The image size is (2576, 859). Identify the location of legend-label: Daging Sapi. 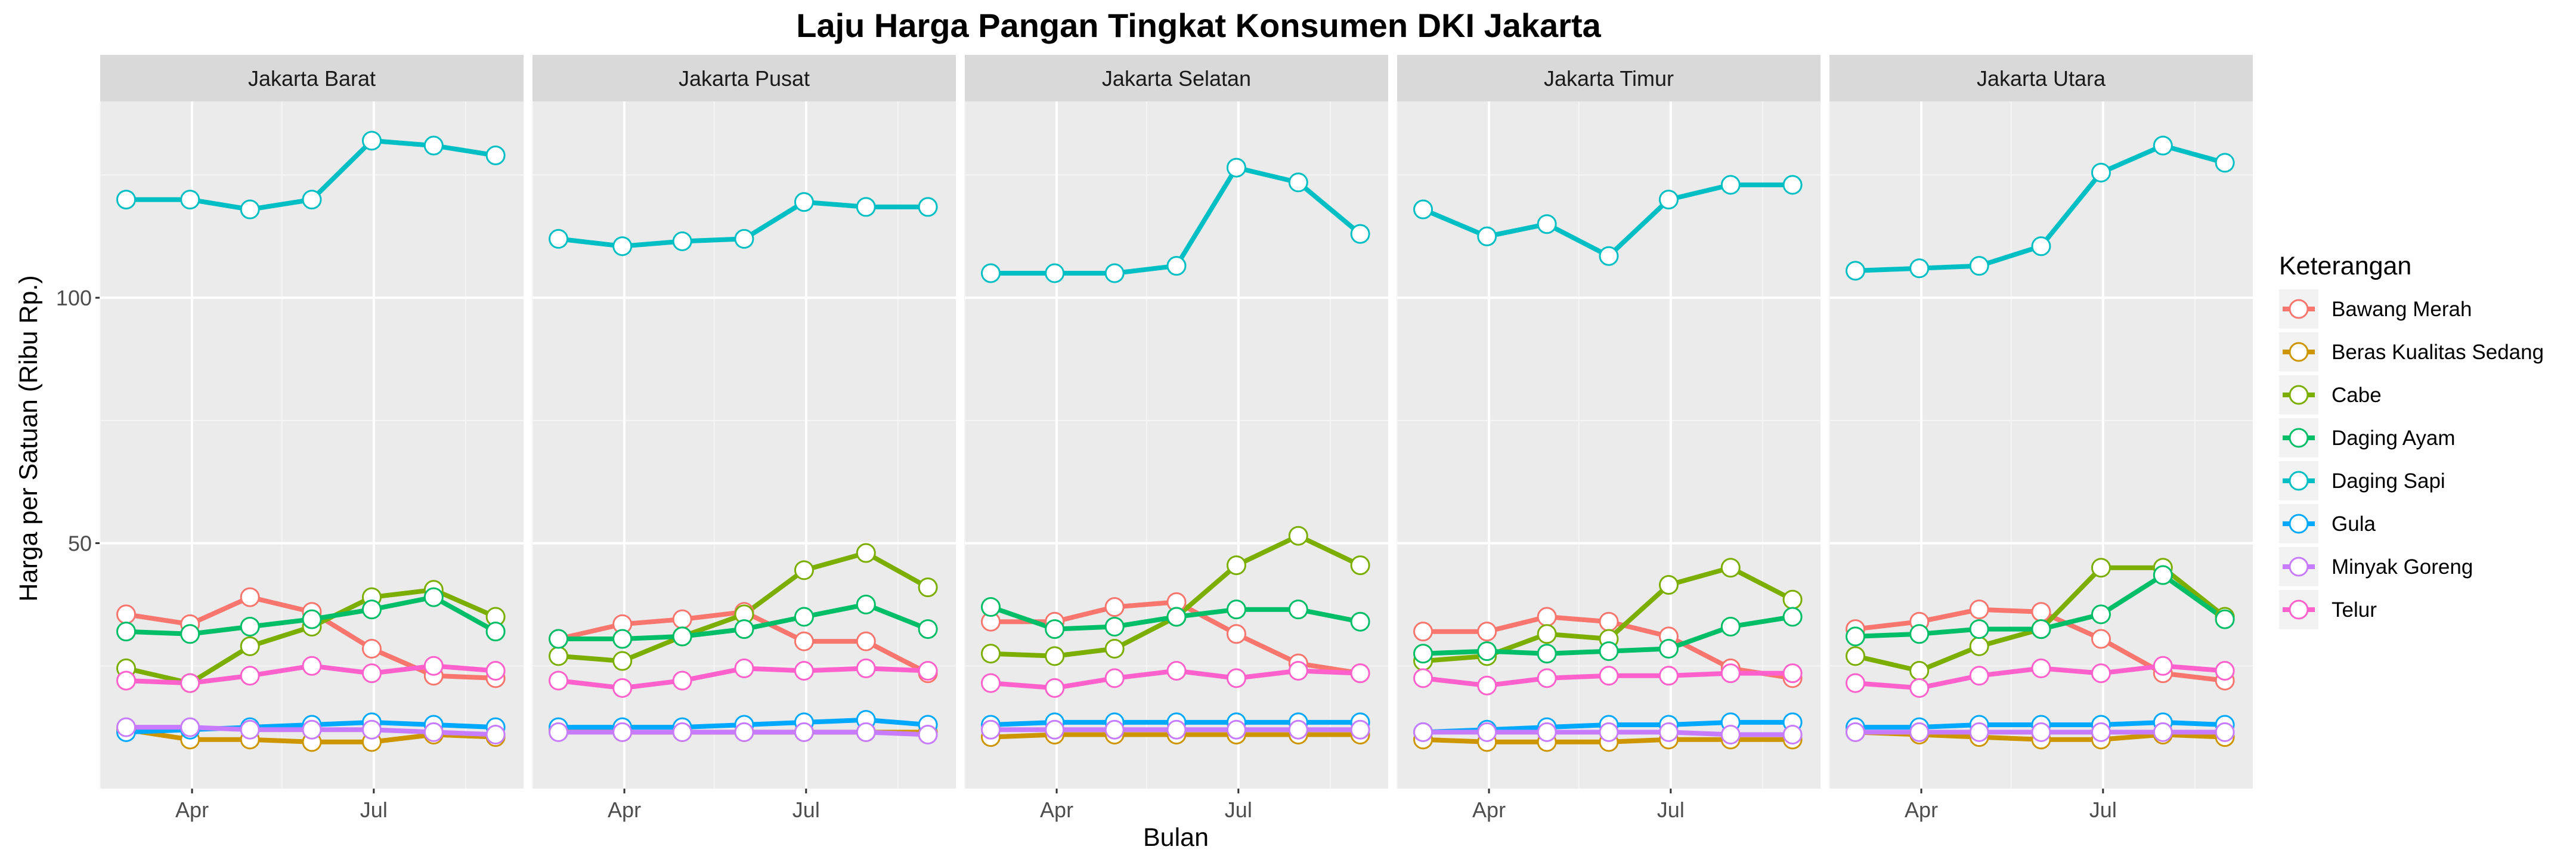
(2388, 481).